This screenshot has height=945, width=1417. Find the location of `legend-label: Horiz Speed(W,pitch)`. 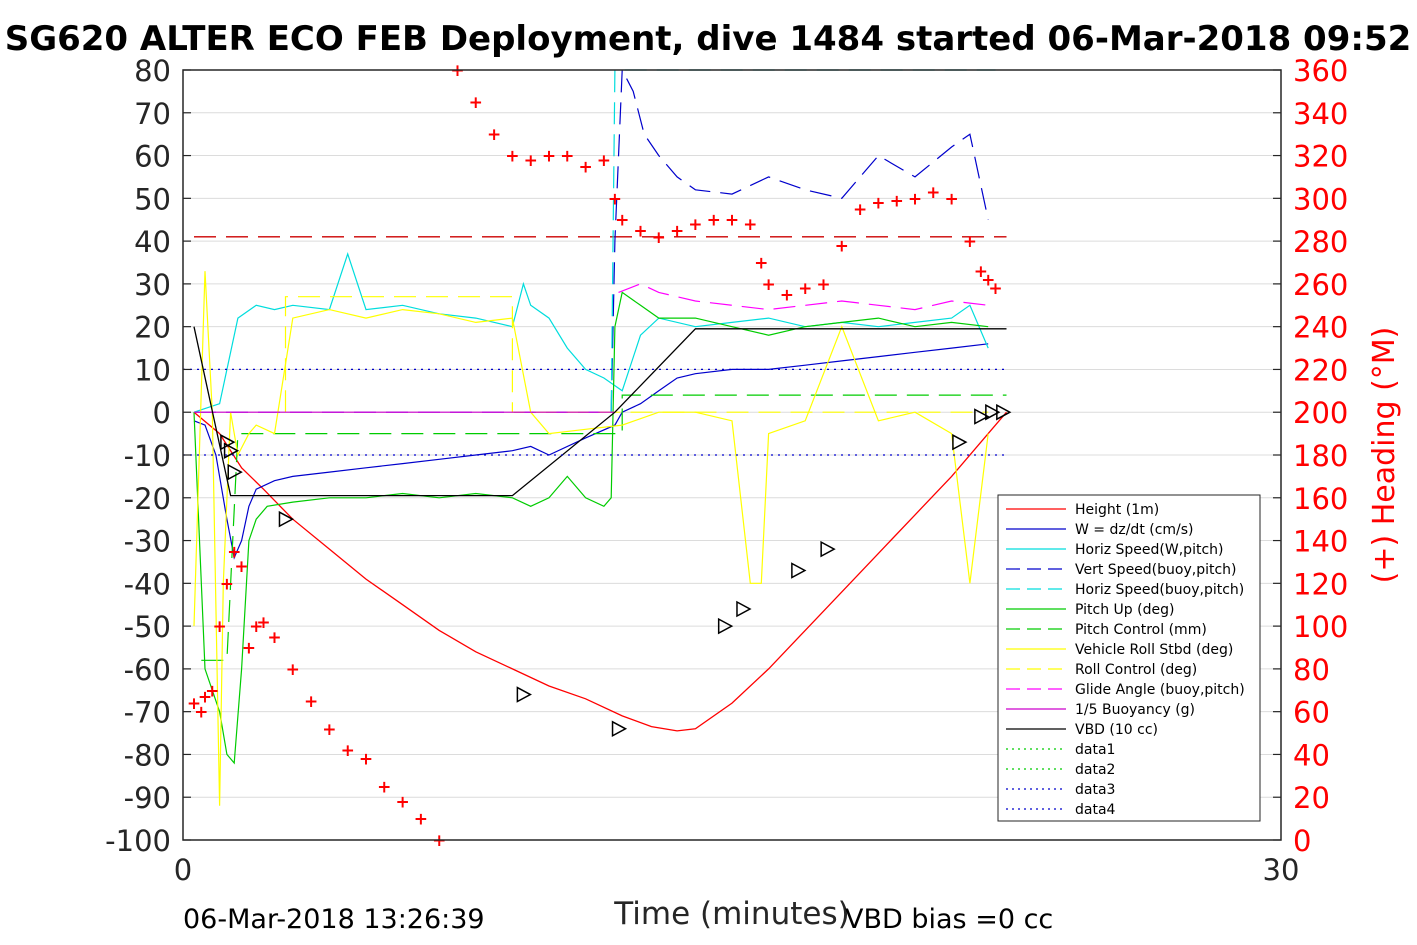

legend-label: Horiz Speed(W,pitch) is located at coordinates (1149, 550).